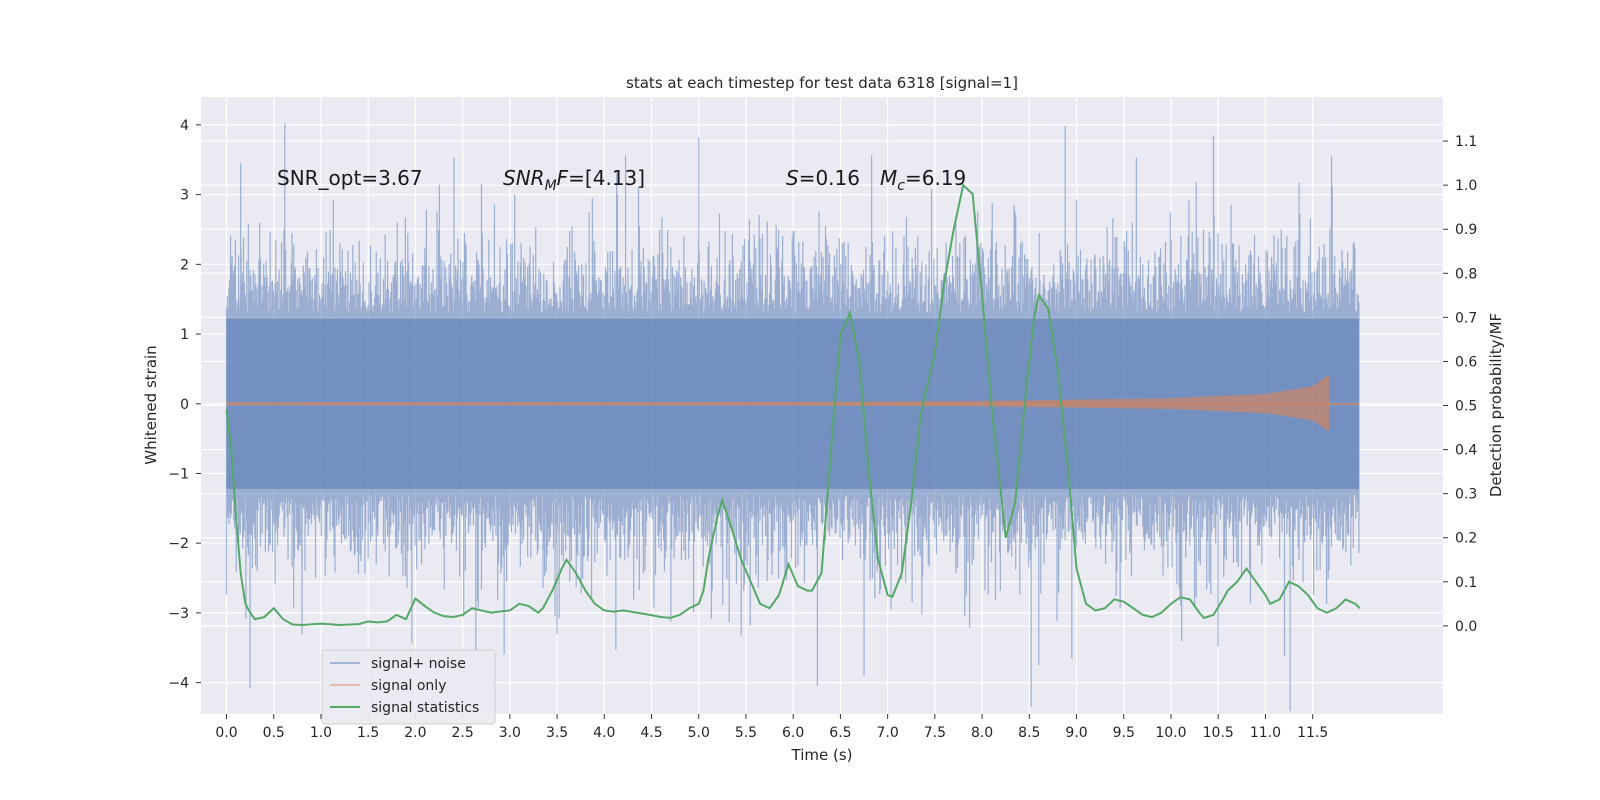 The image size is (1600, 800). Describe the element at coordinates (178, 684) in the screenshot. I see `y-tick-label: −4` at that location.